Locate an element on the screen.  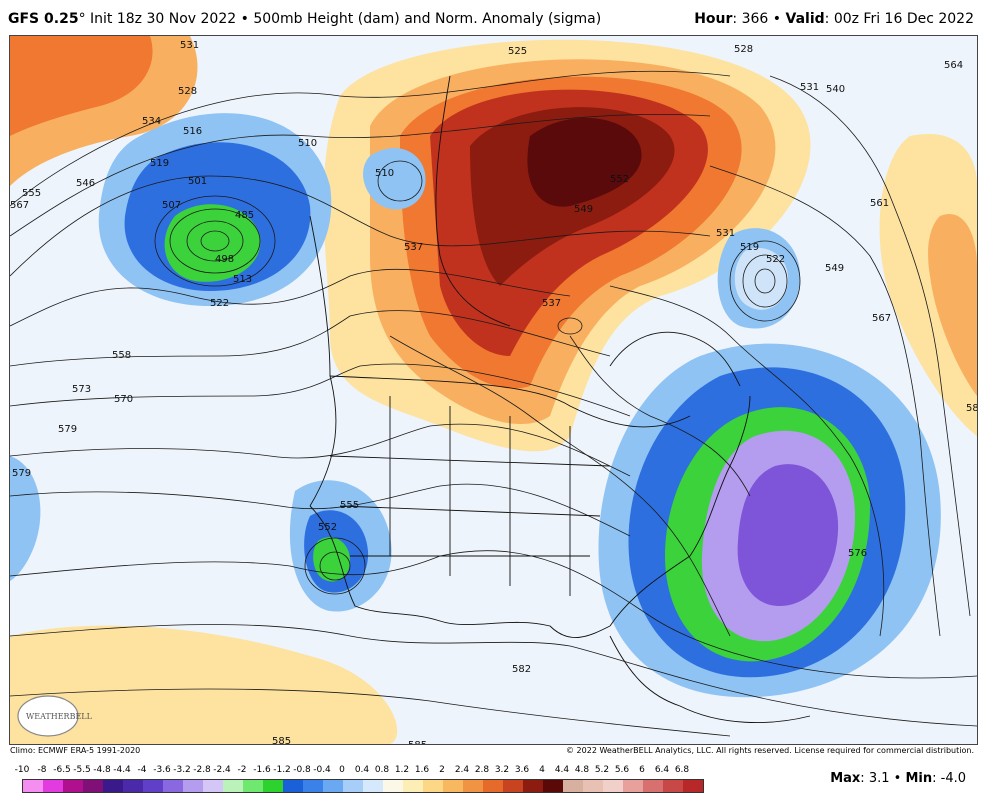
max-label: Max is located at coordinates (845, 778).